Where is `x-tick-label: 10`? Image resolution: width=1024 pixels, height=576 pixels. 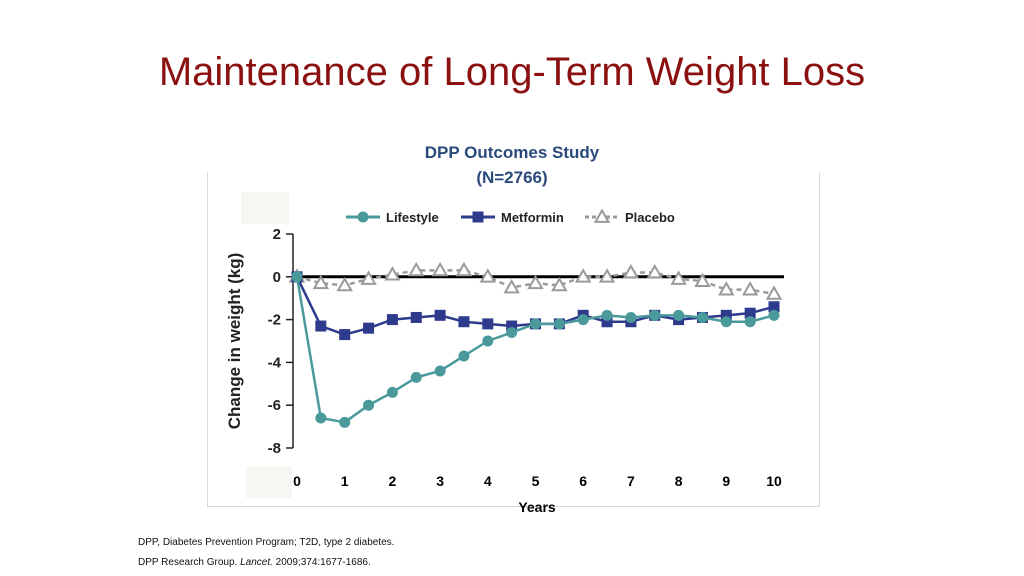 x-tick-label: 10 is located at coordinates (774, 481).